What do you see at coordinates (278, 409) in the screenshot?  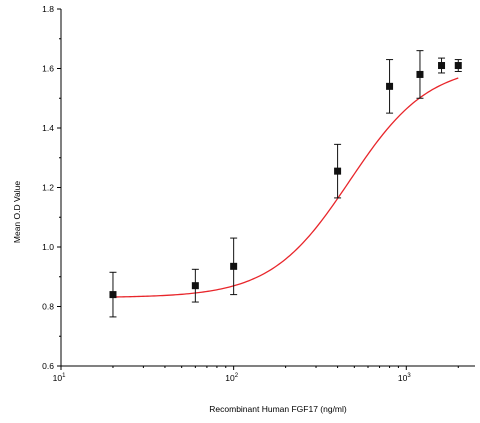 I see `x-axis-label: Recombinant Human FGF17 (ng/ml)` at bounding box center [278, 409].